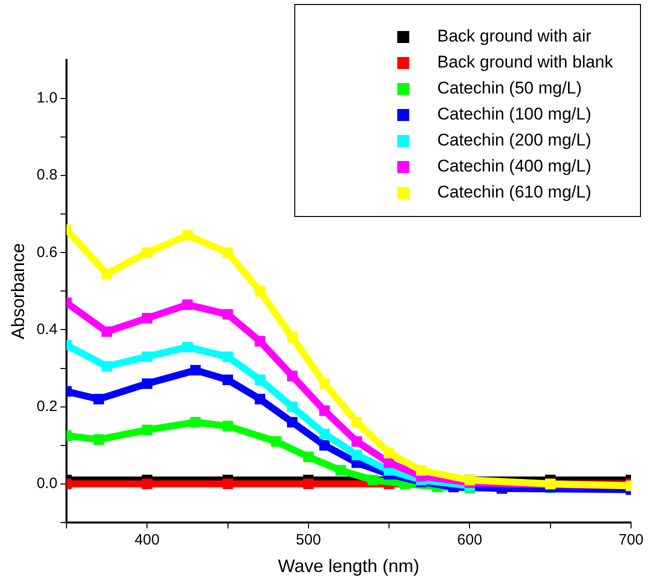  I want to click on x-tick-label: 500, so click(308, 540).